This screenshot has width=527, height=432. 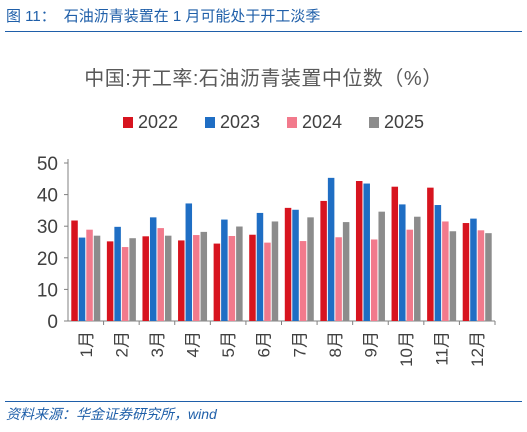 What do you see at coordinates (86, 344) in the screenshot?
I see `x-tick-label-1: 1月` at bounding box center [86, 344].